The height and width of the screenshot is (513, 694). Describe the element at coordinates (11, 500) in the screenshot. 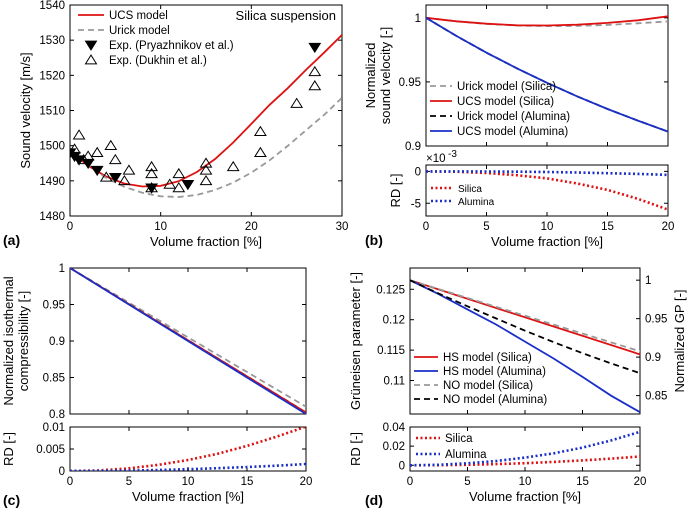

I see `panel-letter-c: (c)` at that location.